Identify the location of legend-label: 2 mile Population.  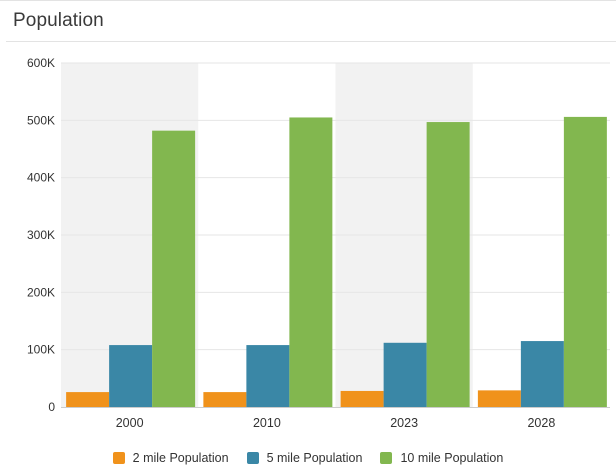
(180, 458).